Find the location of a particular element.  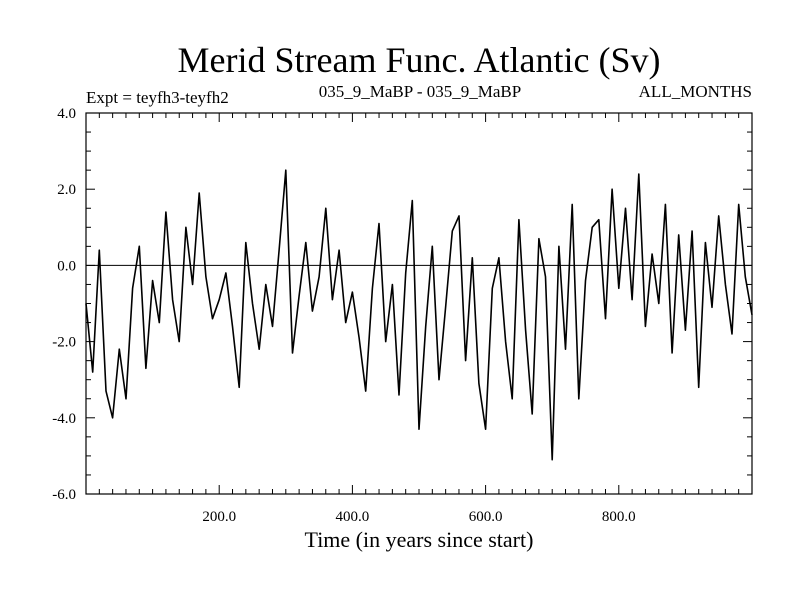

y-tick-label: 4.0 is located at coordinates (66, 114).